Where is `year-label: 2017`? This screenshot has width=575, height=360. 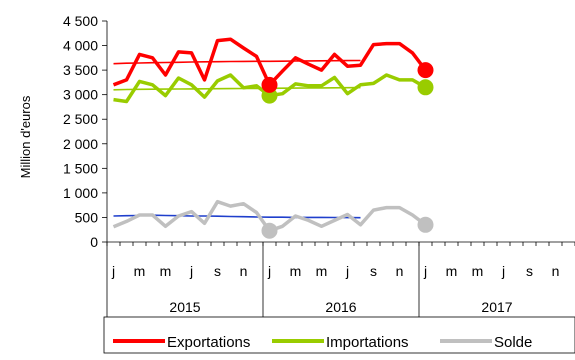
year-label: 2017 is located at coordinates (496, 307).